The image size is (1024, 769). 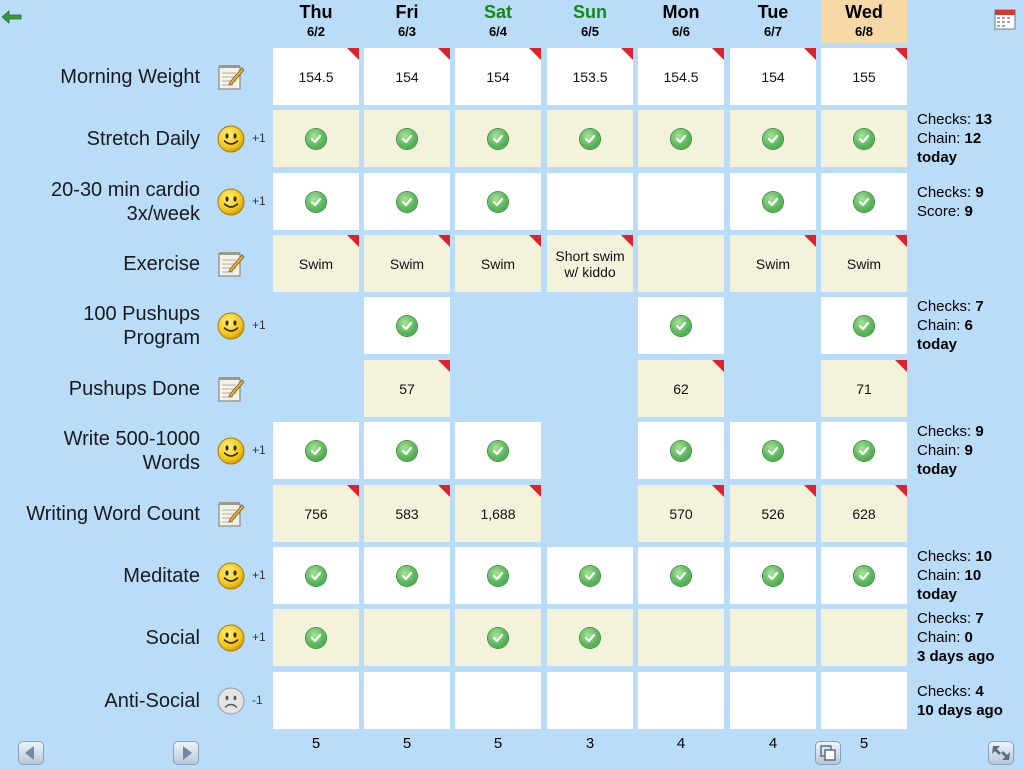 I want to click on back-arrow-icon, so click(x=11, y=17).